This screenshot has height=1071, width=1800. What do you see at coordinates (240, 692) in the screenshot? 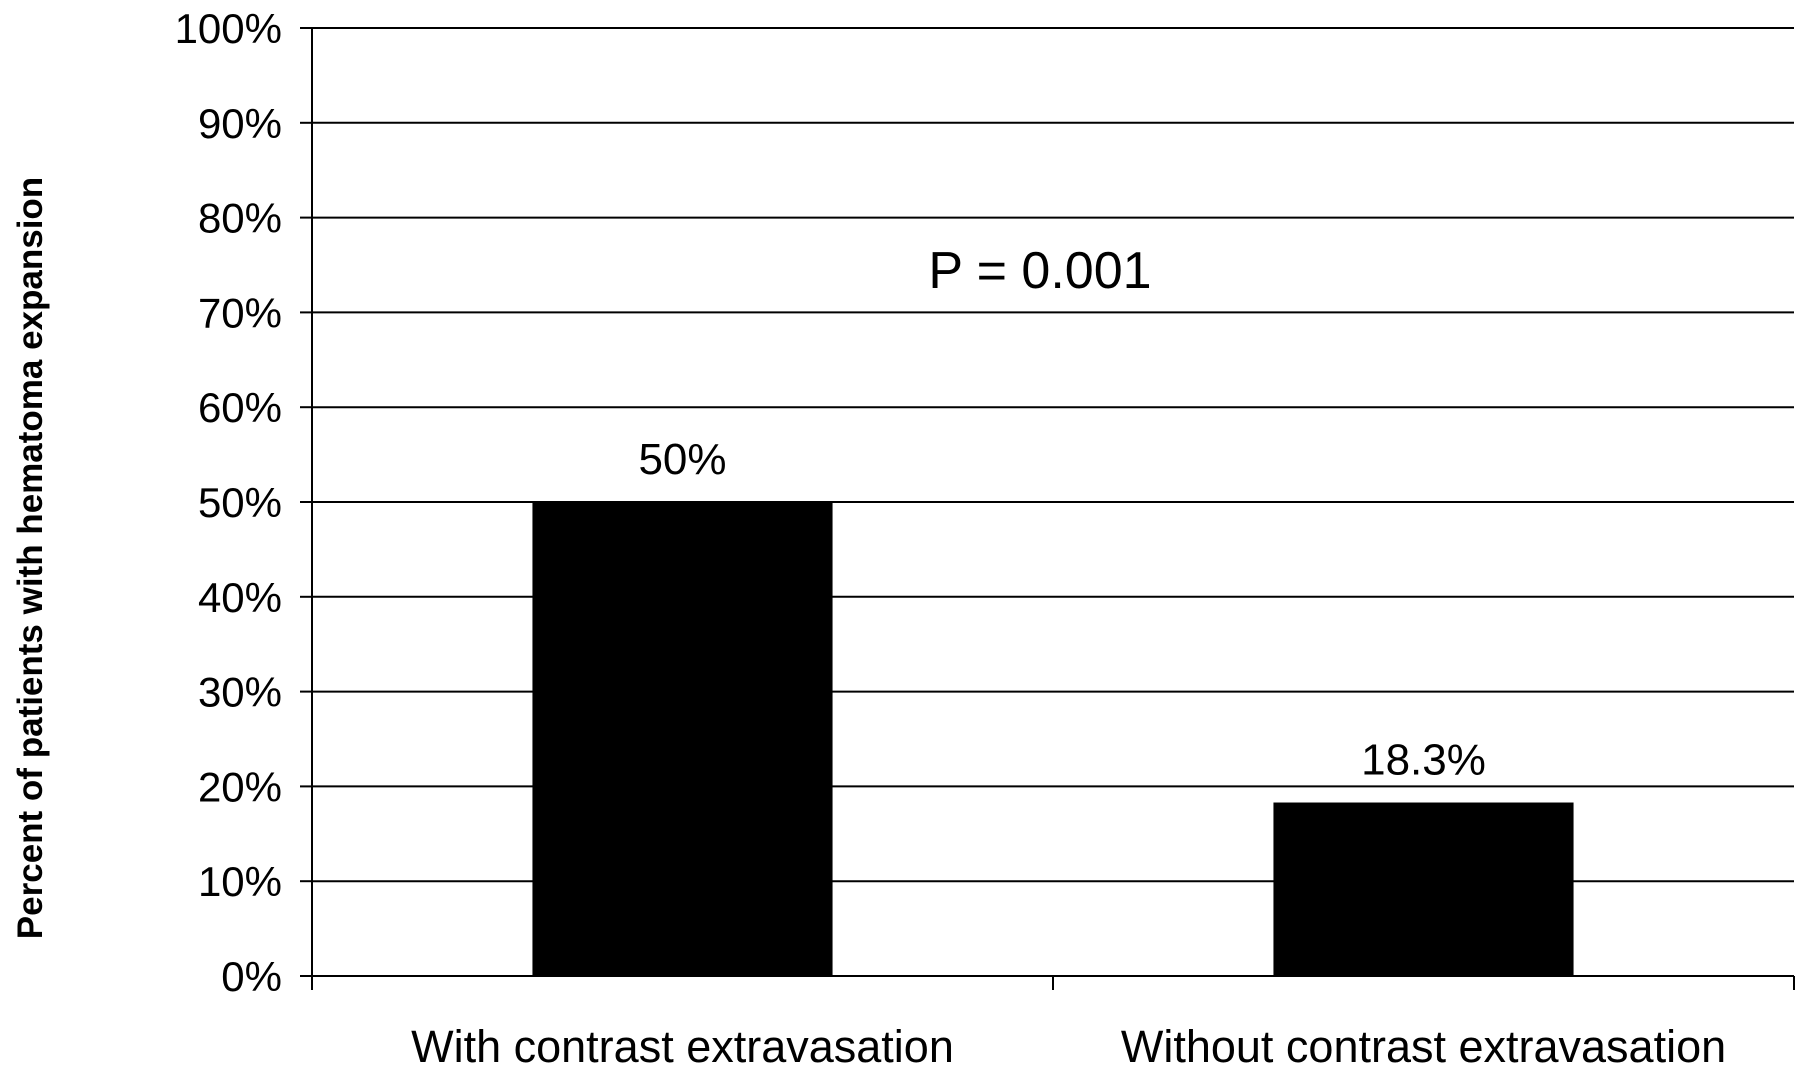
I see `y-tick-label: 30%` at bounding box center [240, 692].